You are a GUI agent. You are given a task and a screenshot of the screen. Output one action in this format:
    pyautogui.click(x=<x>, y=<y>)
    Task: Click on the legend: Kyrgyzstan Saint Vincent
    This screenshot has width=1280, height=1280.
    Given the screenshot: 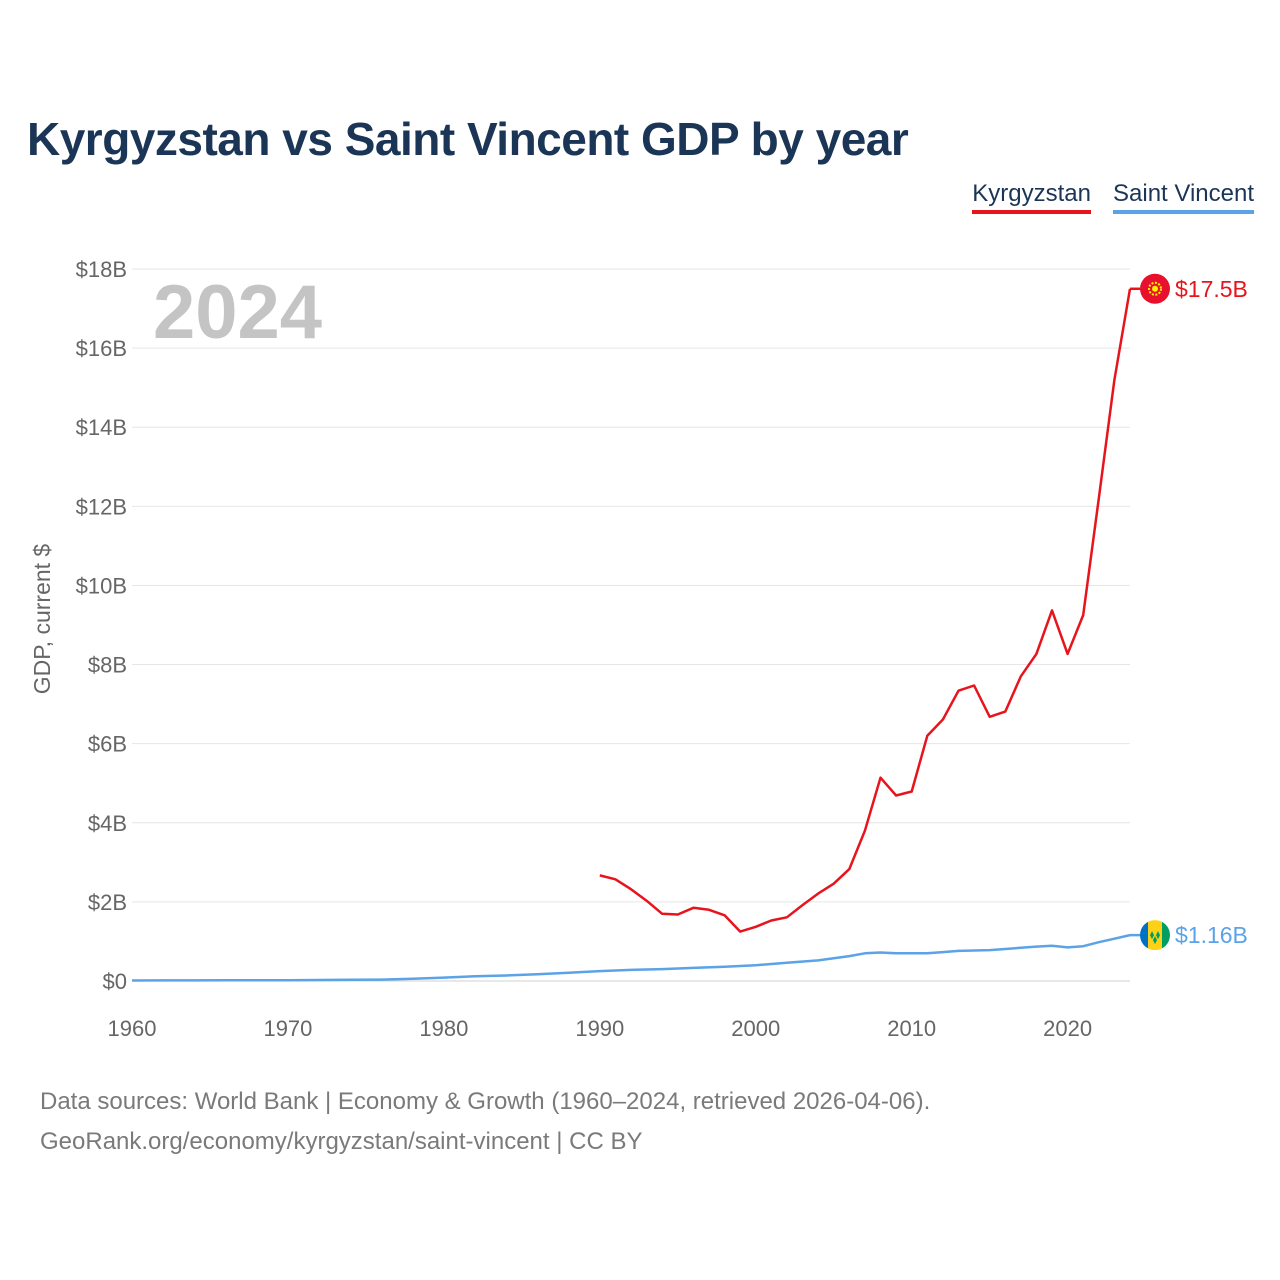 What is the action you would take?
    pyautogui.click(x=1113, y=197)
    